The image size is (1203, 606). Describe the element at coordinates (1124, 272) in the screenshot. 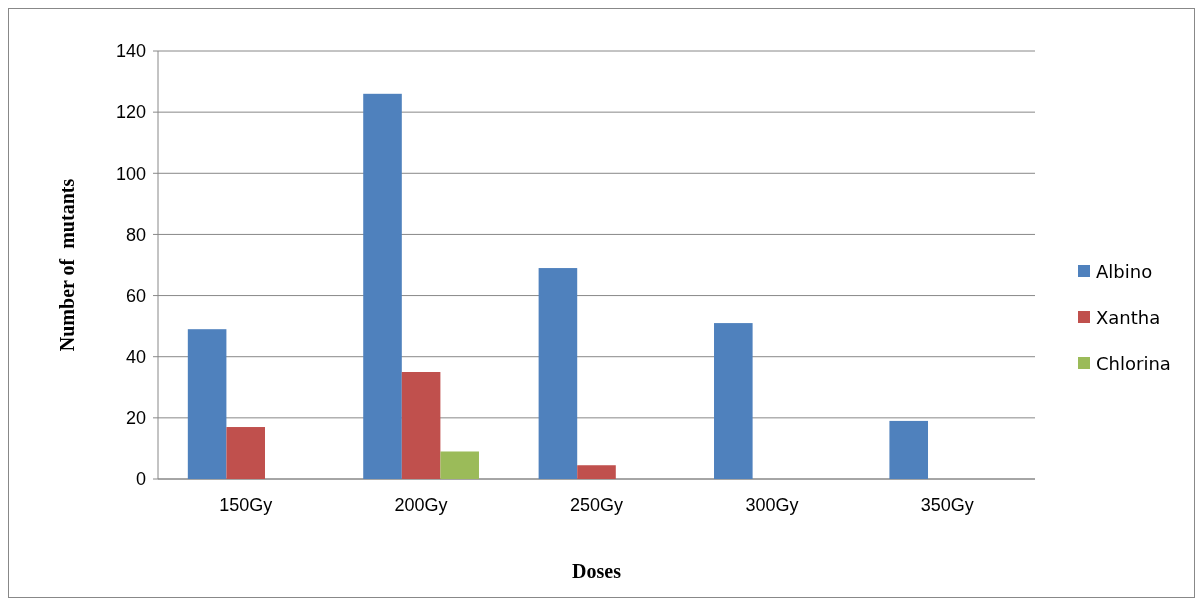

I see `legend-label: Albino` at that location.